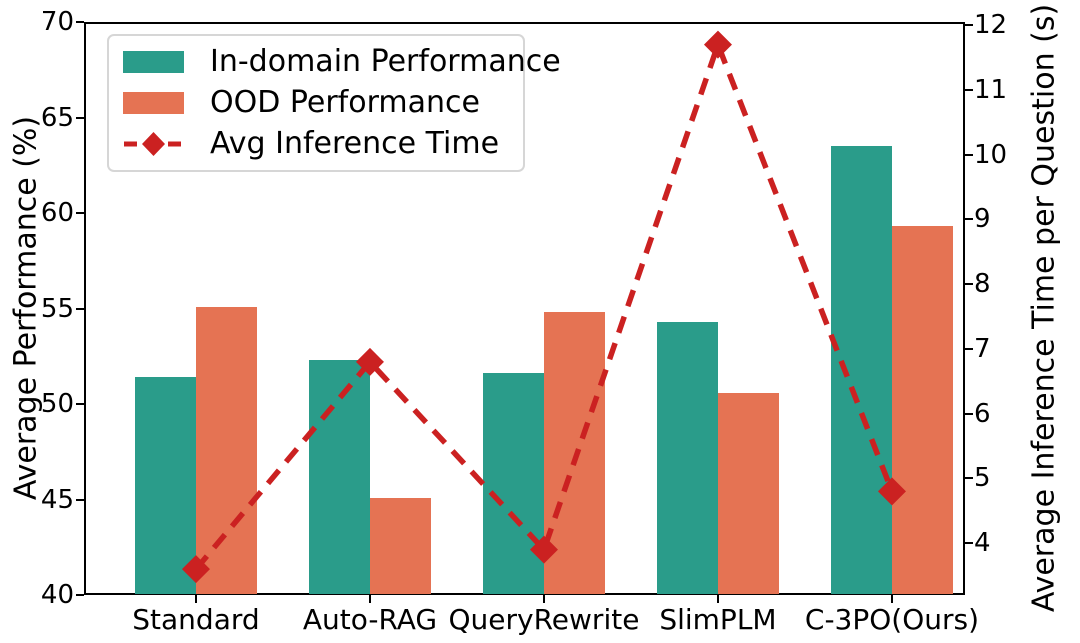 Image resolution: width=1080 pixels, height=643 pixels. I want to click on left-axis-tick-label: 55, so click(57, 308).